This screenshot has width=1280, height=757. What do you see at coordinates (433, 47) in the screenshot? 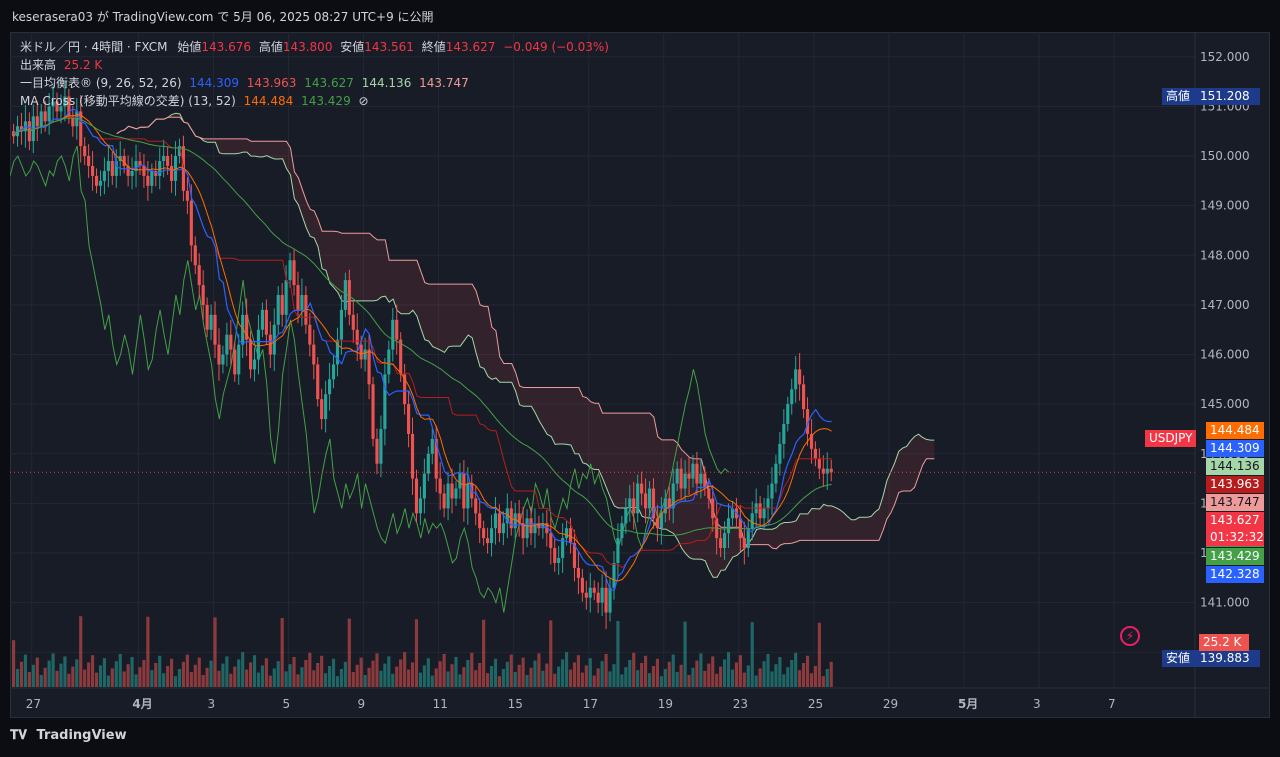
I see `ohlc-close-label: 終値` at bounding box center [433, 47].